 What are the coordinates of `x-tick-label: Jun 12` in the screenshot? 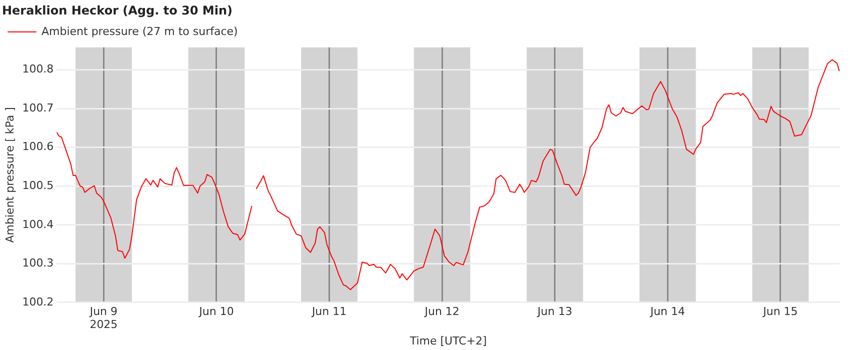 It's located at (442, 311).